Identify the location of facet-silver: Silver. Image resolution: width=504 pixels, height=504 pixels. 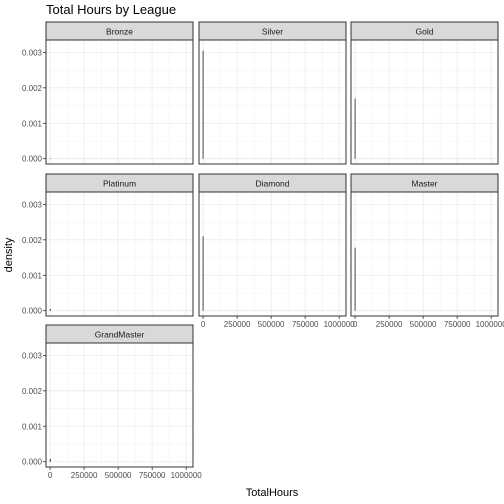
(272, 93).